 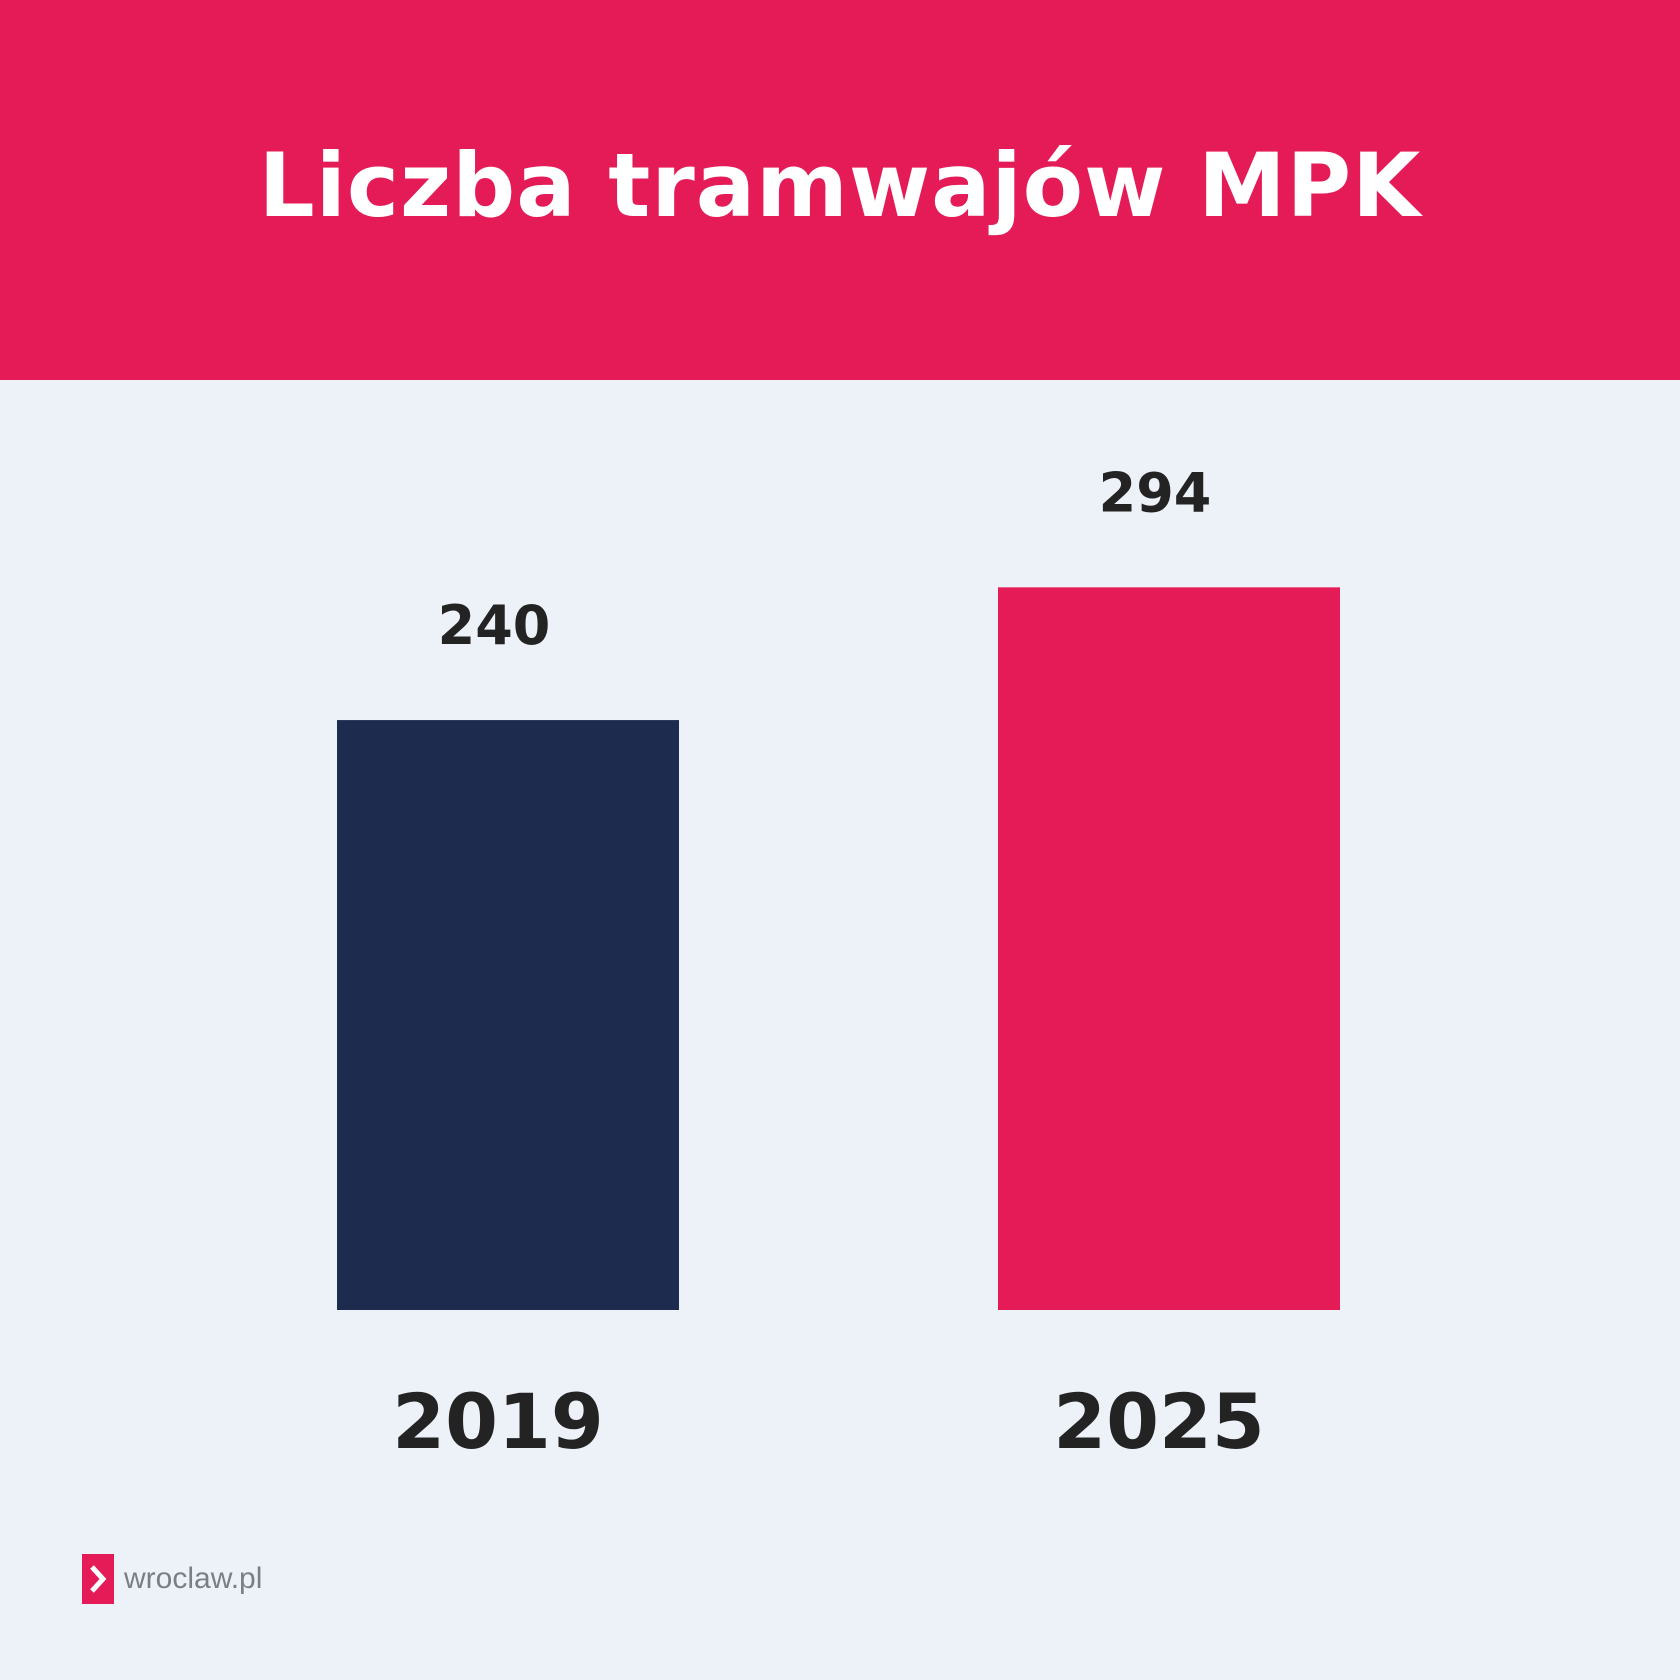 What do you see at coordinates (1155, 492) in the screenshot?
I see `data-label-2025: 294` at bounding box center [1155, 492].